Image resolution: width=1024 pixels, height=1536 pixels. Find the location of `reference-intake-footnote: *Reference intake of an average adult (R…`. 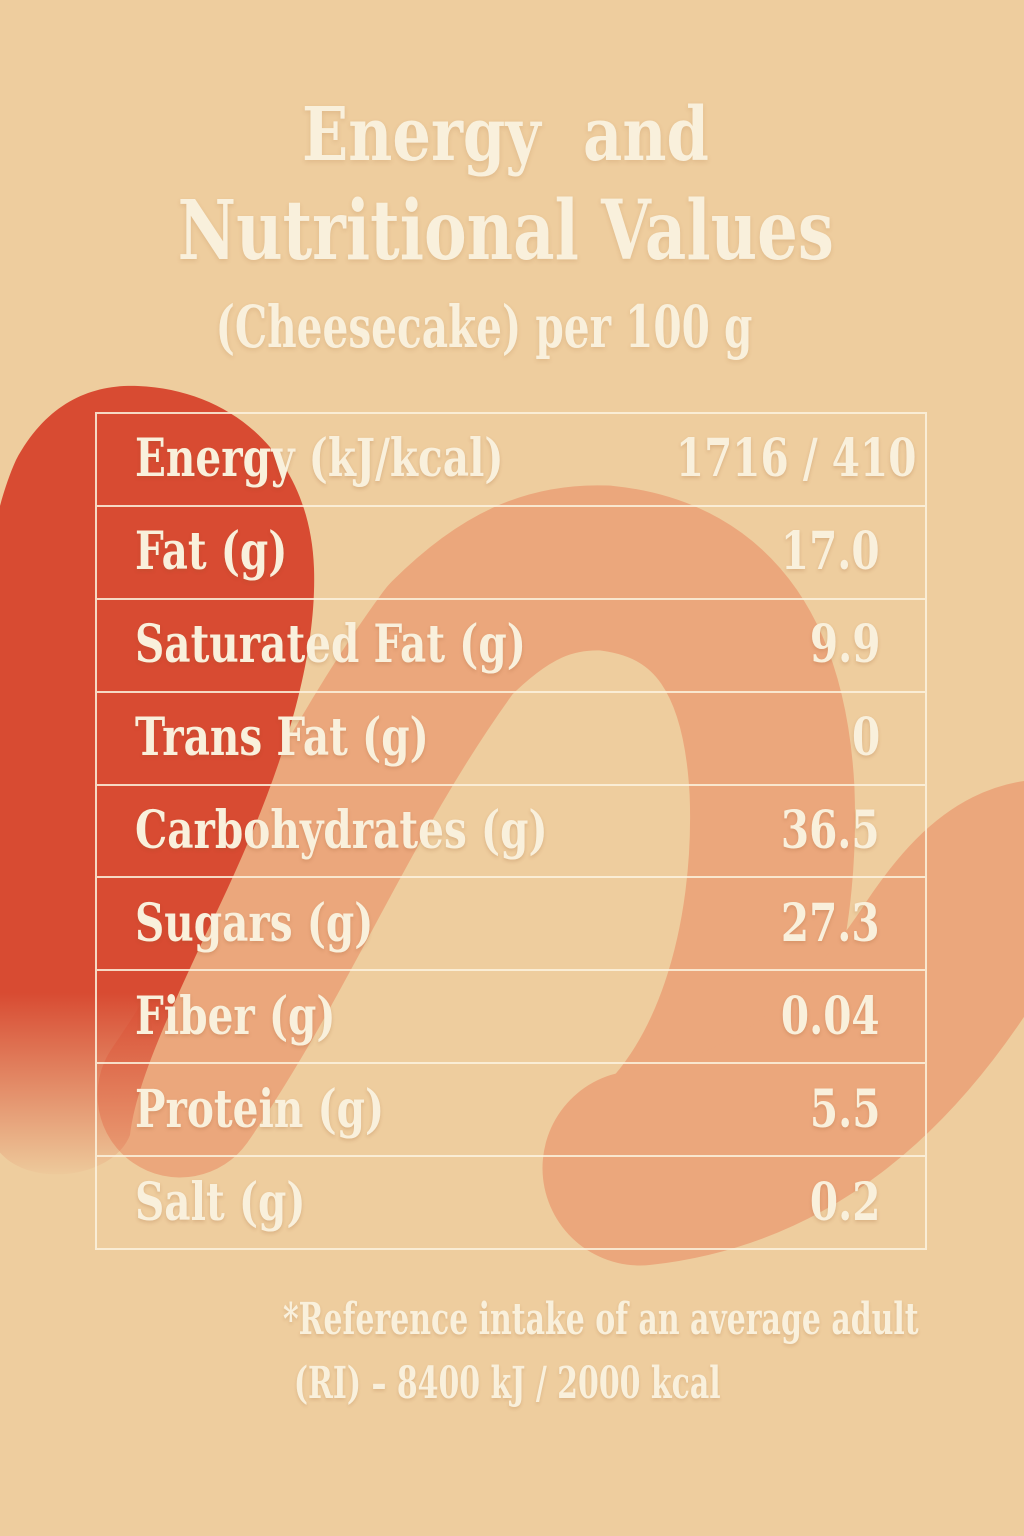

reference-intake-footnote: *Reference intake of an average adult (R… is located at coordinates (653, 1352).